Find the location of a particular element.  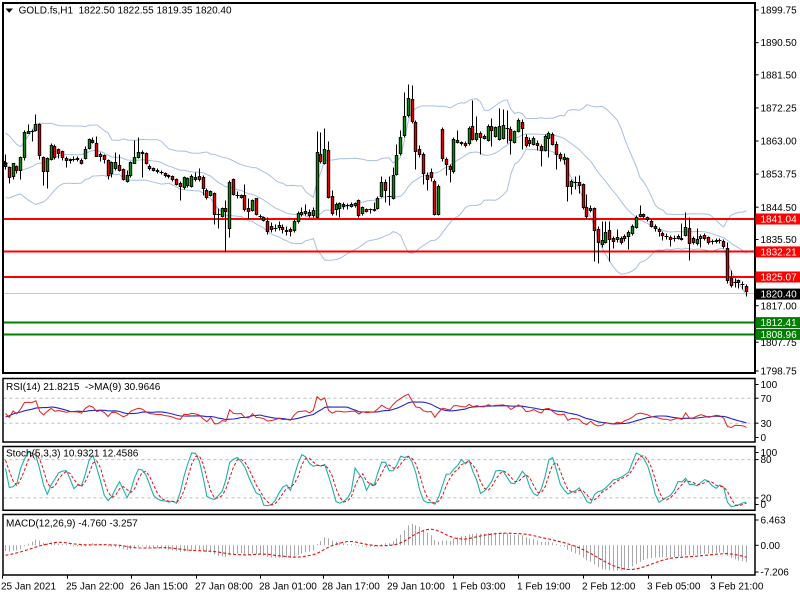

svg-text: 1872.25 is located at coordinates (779, 109).